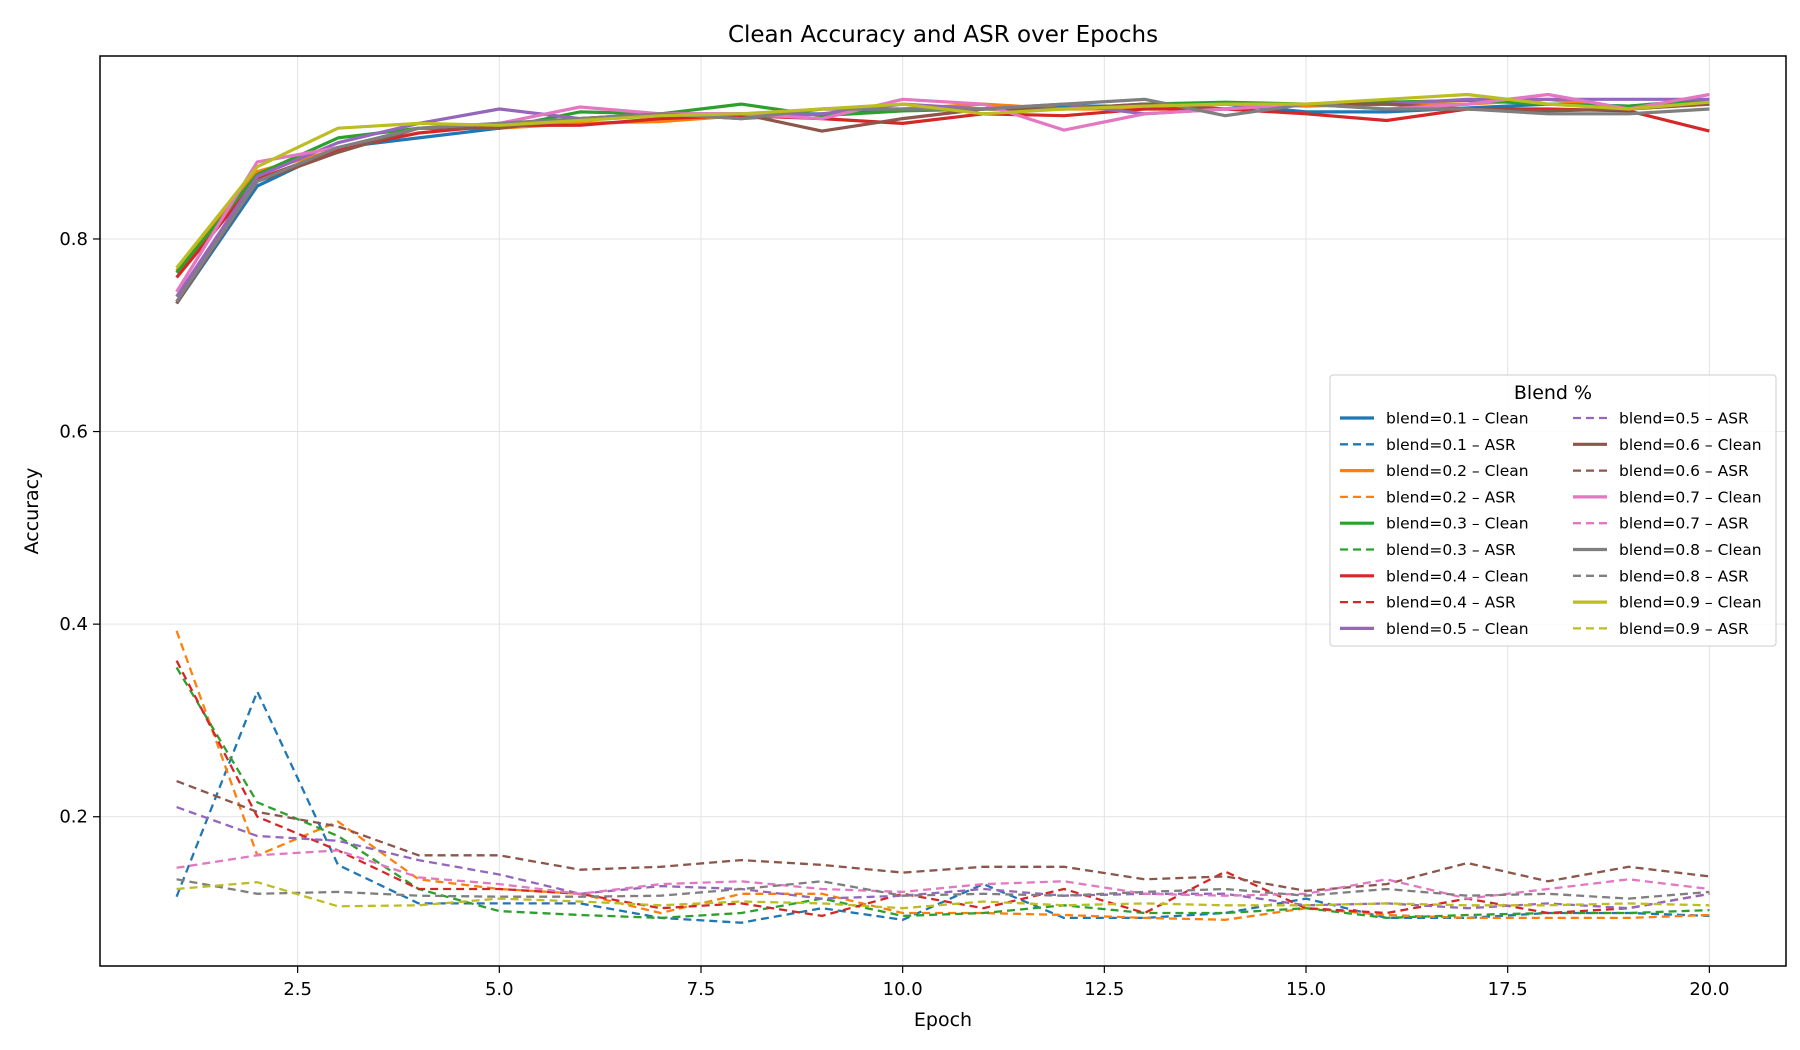  I want to click on y-tick-label: 0.6, so click(73, 432).